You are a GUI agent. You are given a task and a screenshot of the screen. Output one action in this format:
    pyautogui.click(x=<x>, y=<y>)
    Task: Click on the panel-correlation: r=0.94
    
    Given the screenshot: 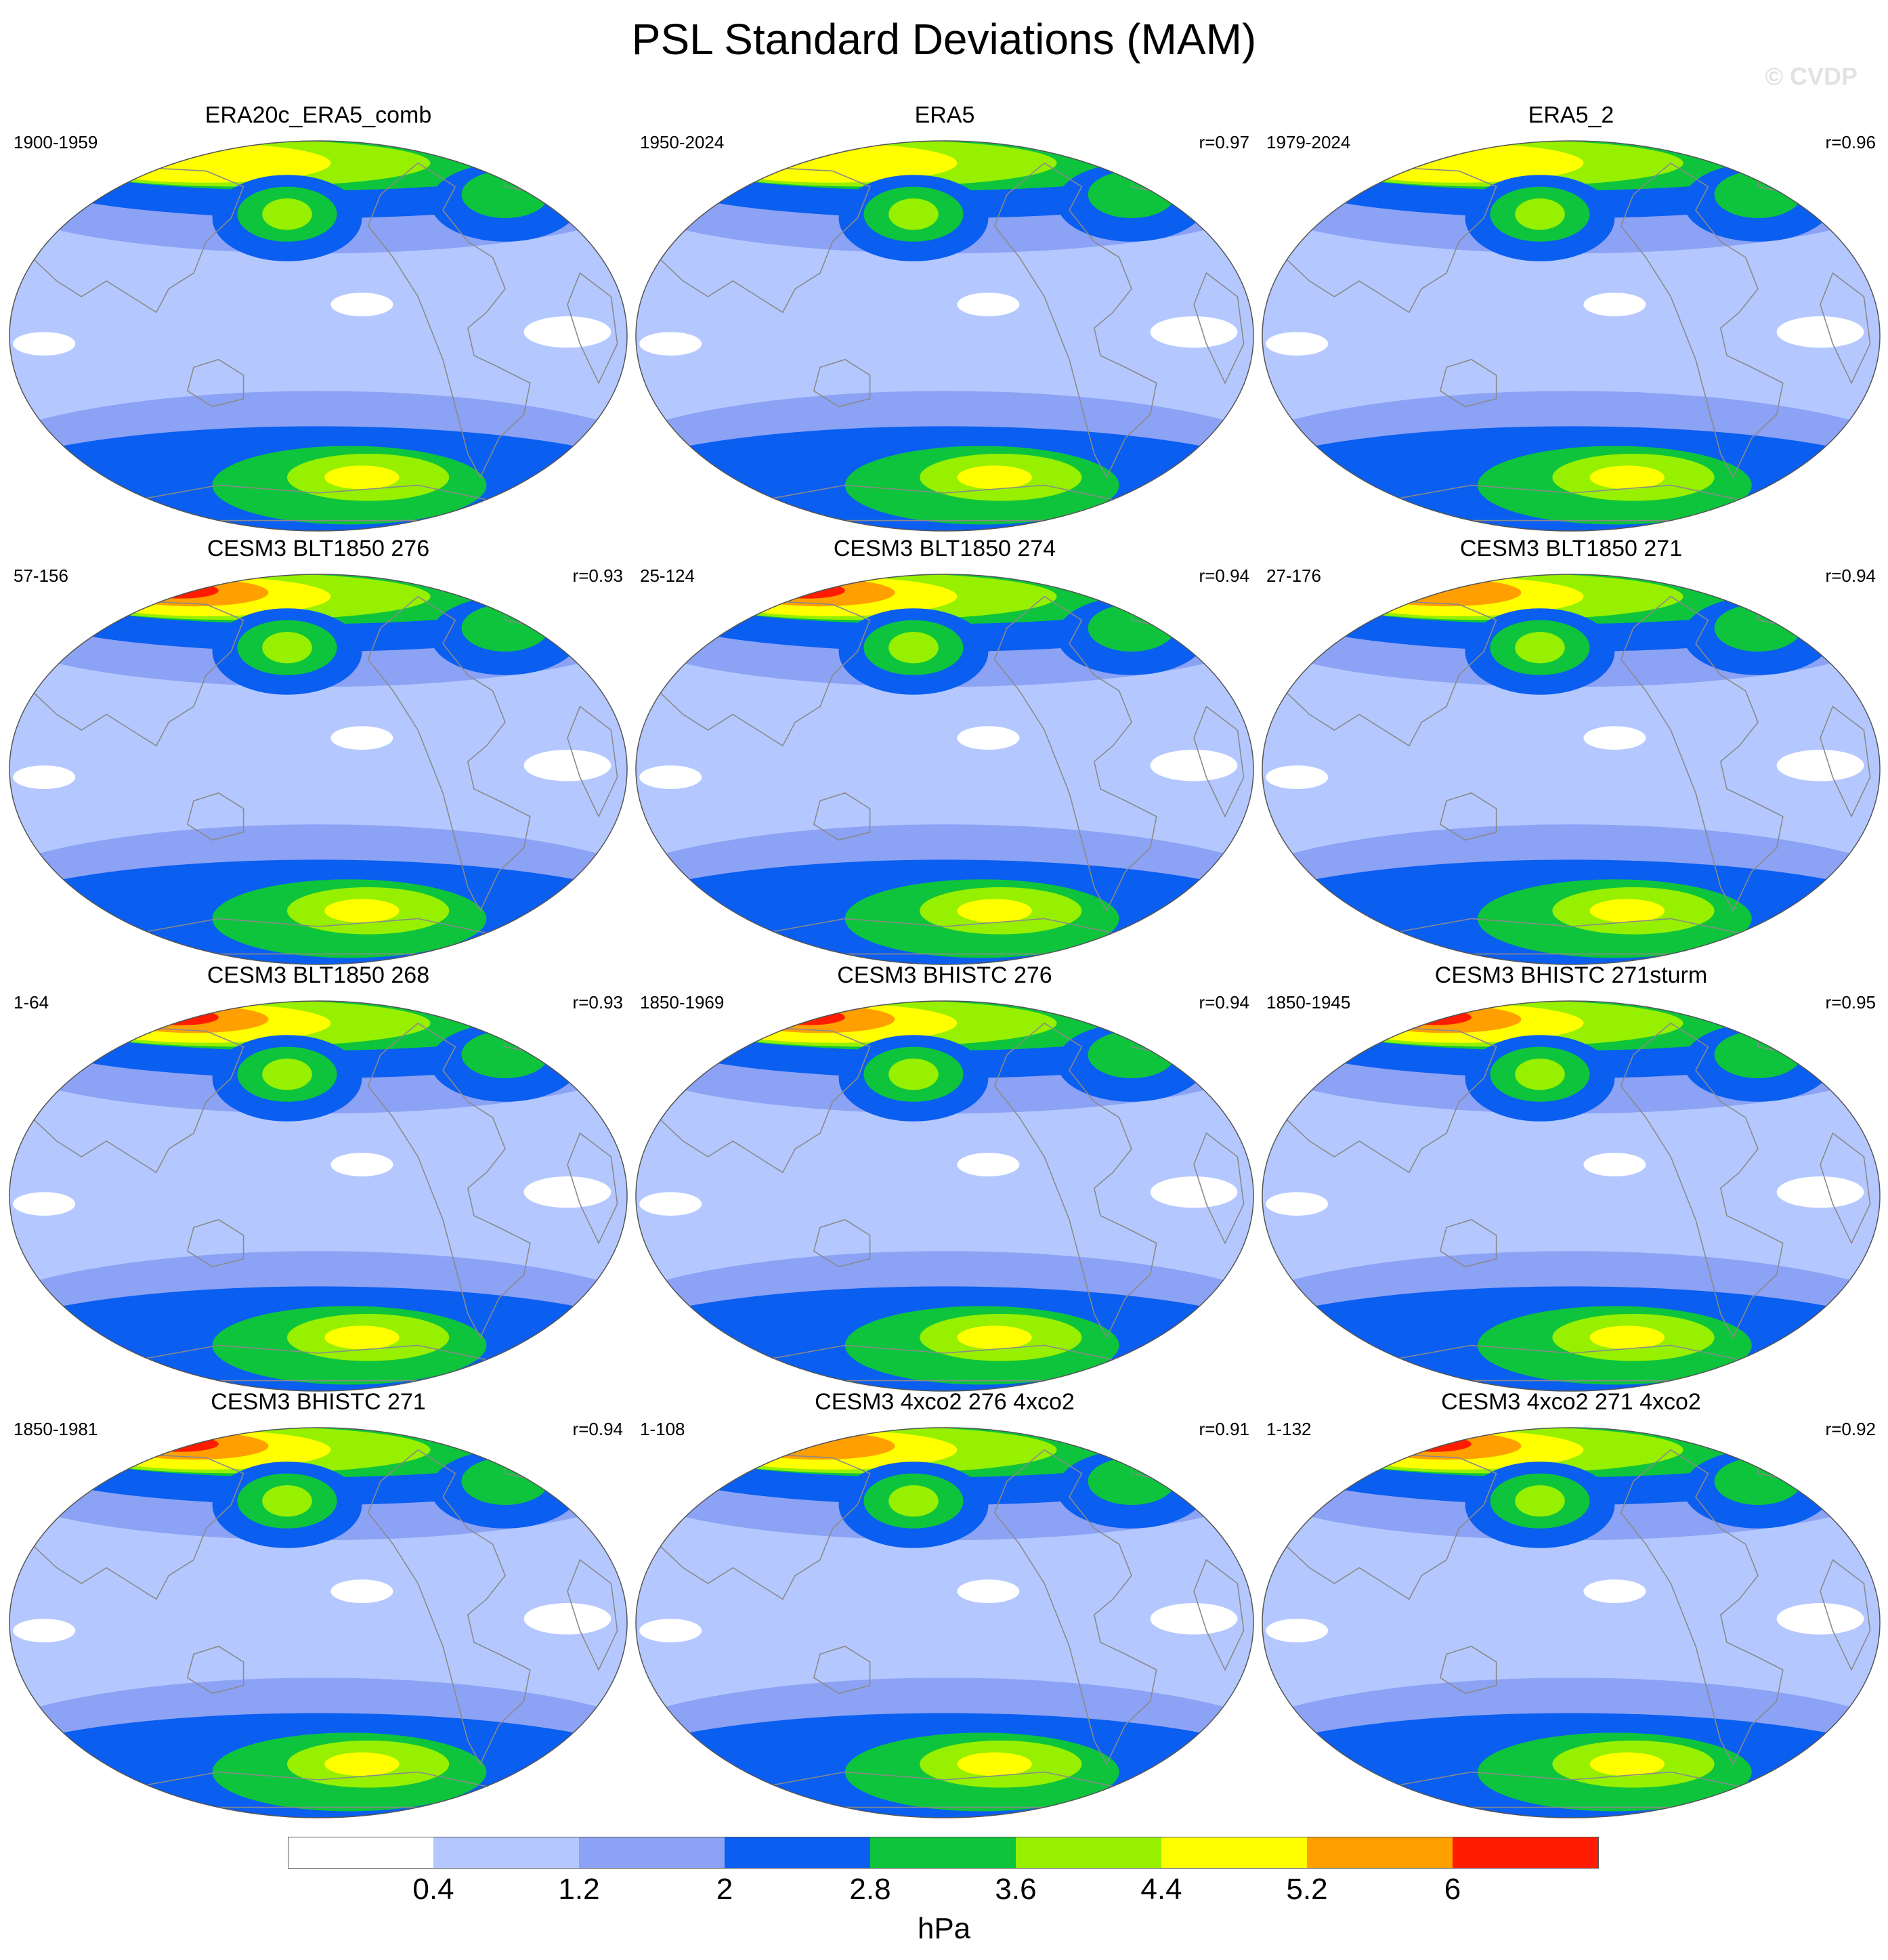 What is the action you would take?
    pyautogui.click(x=1224, y=576)
    